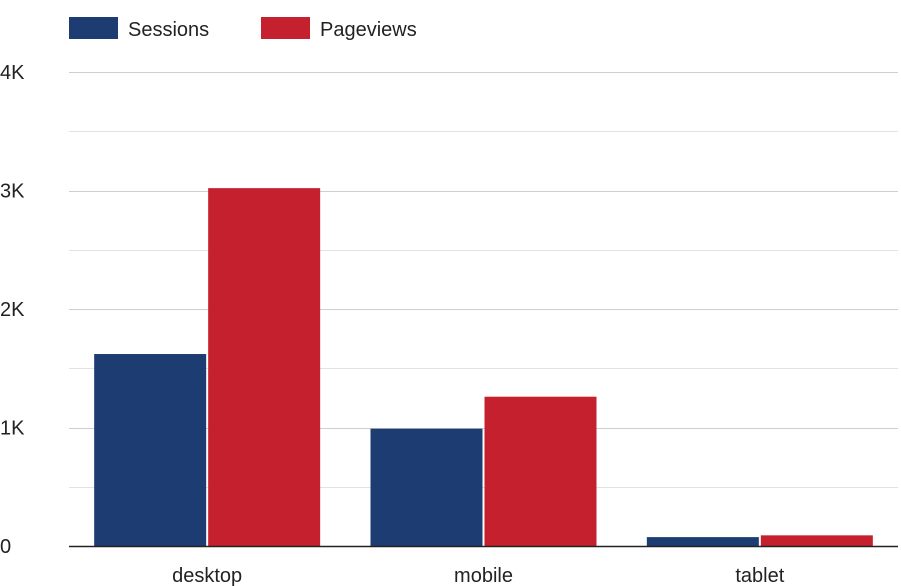 Image resolution: width=901 pixels, height=586 pixels. What do you see at coordinates (426, 487) in the screenshot?
I see `bar-sessions-mobile` at bounding box center [426, 487].